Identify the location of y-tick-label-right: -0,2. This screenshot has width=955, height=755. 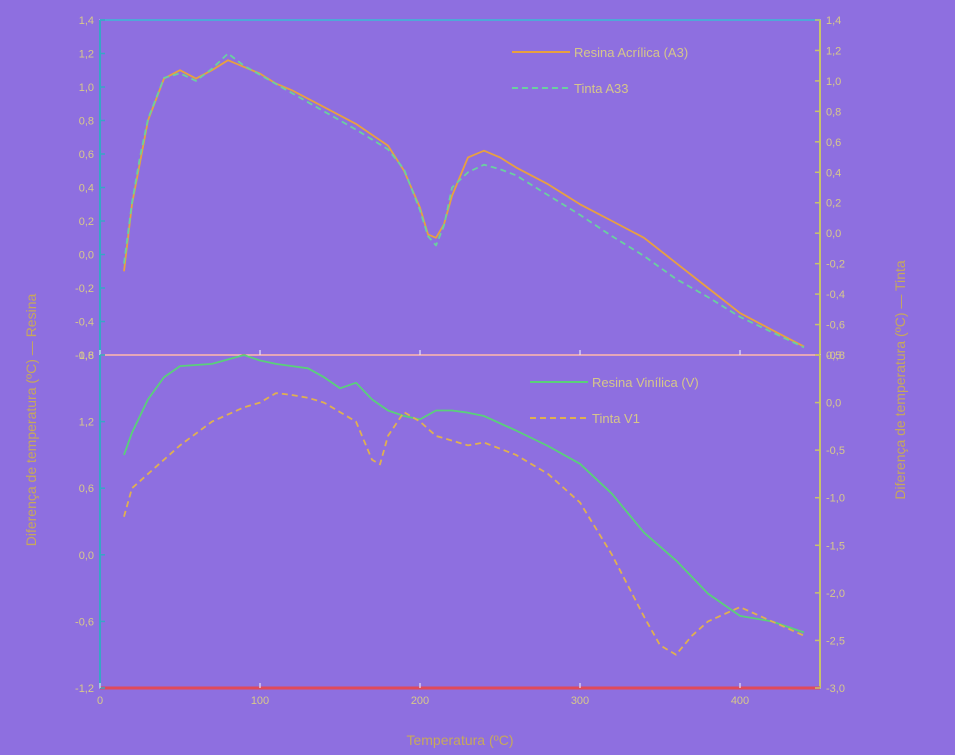
(835, 265).